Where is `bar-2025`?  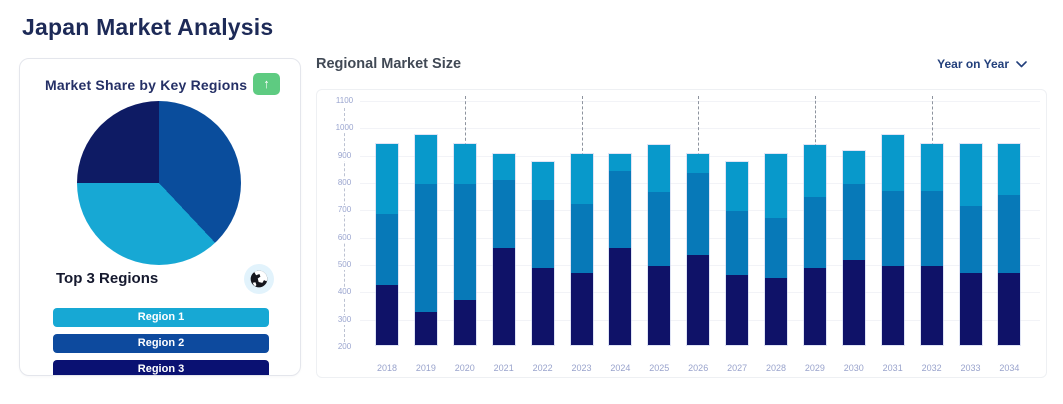 bar-2025 is located at coordinates (659, 245).